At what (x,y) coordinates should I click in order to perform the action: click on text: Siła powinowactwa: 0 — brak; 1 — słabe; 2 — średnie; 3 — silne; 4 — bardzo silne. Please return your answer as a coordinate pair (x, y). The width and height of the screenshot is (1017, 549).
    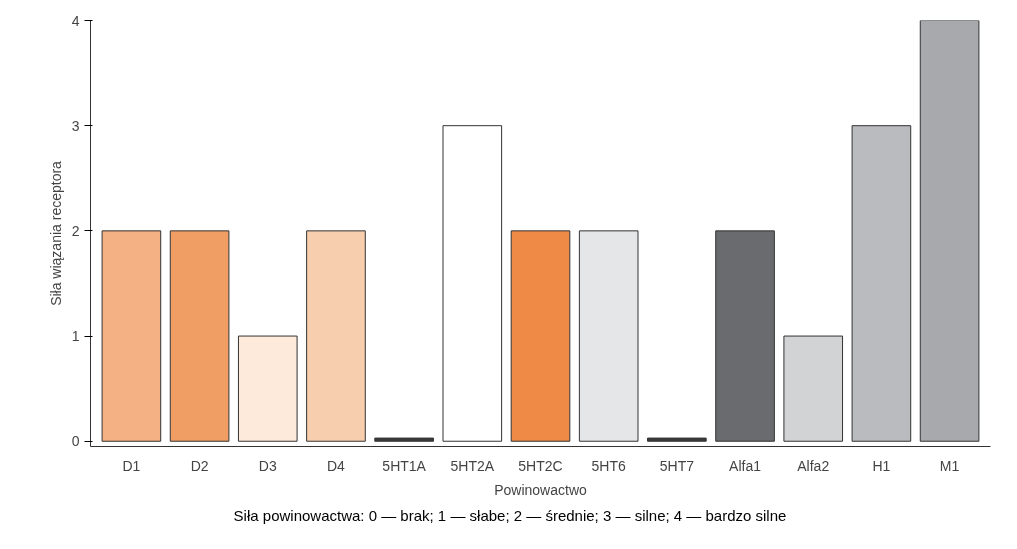
    Looking at the image, I should click on (510, 516).